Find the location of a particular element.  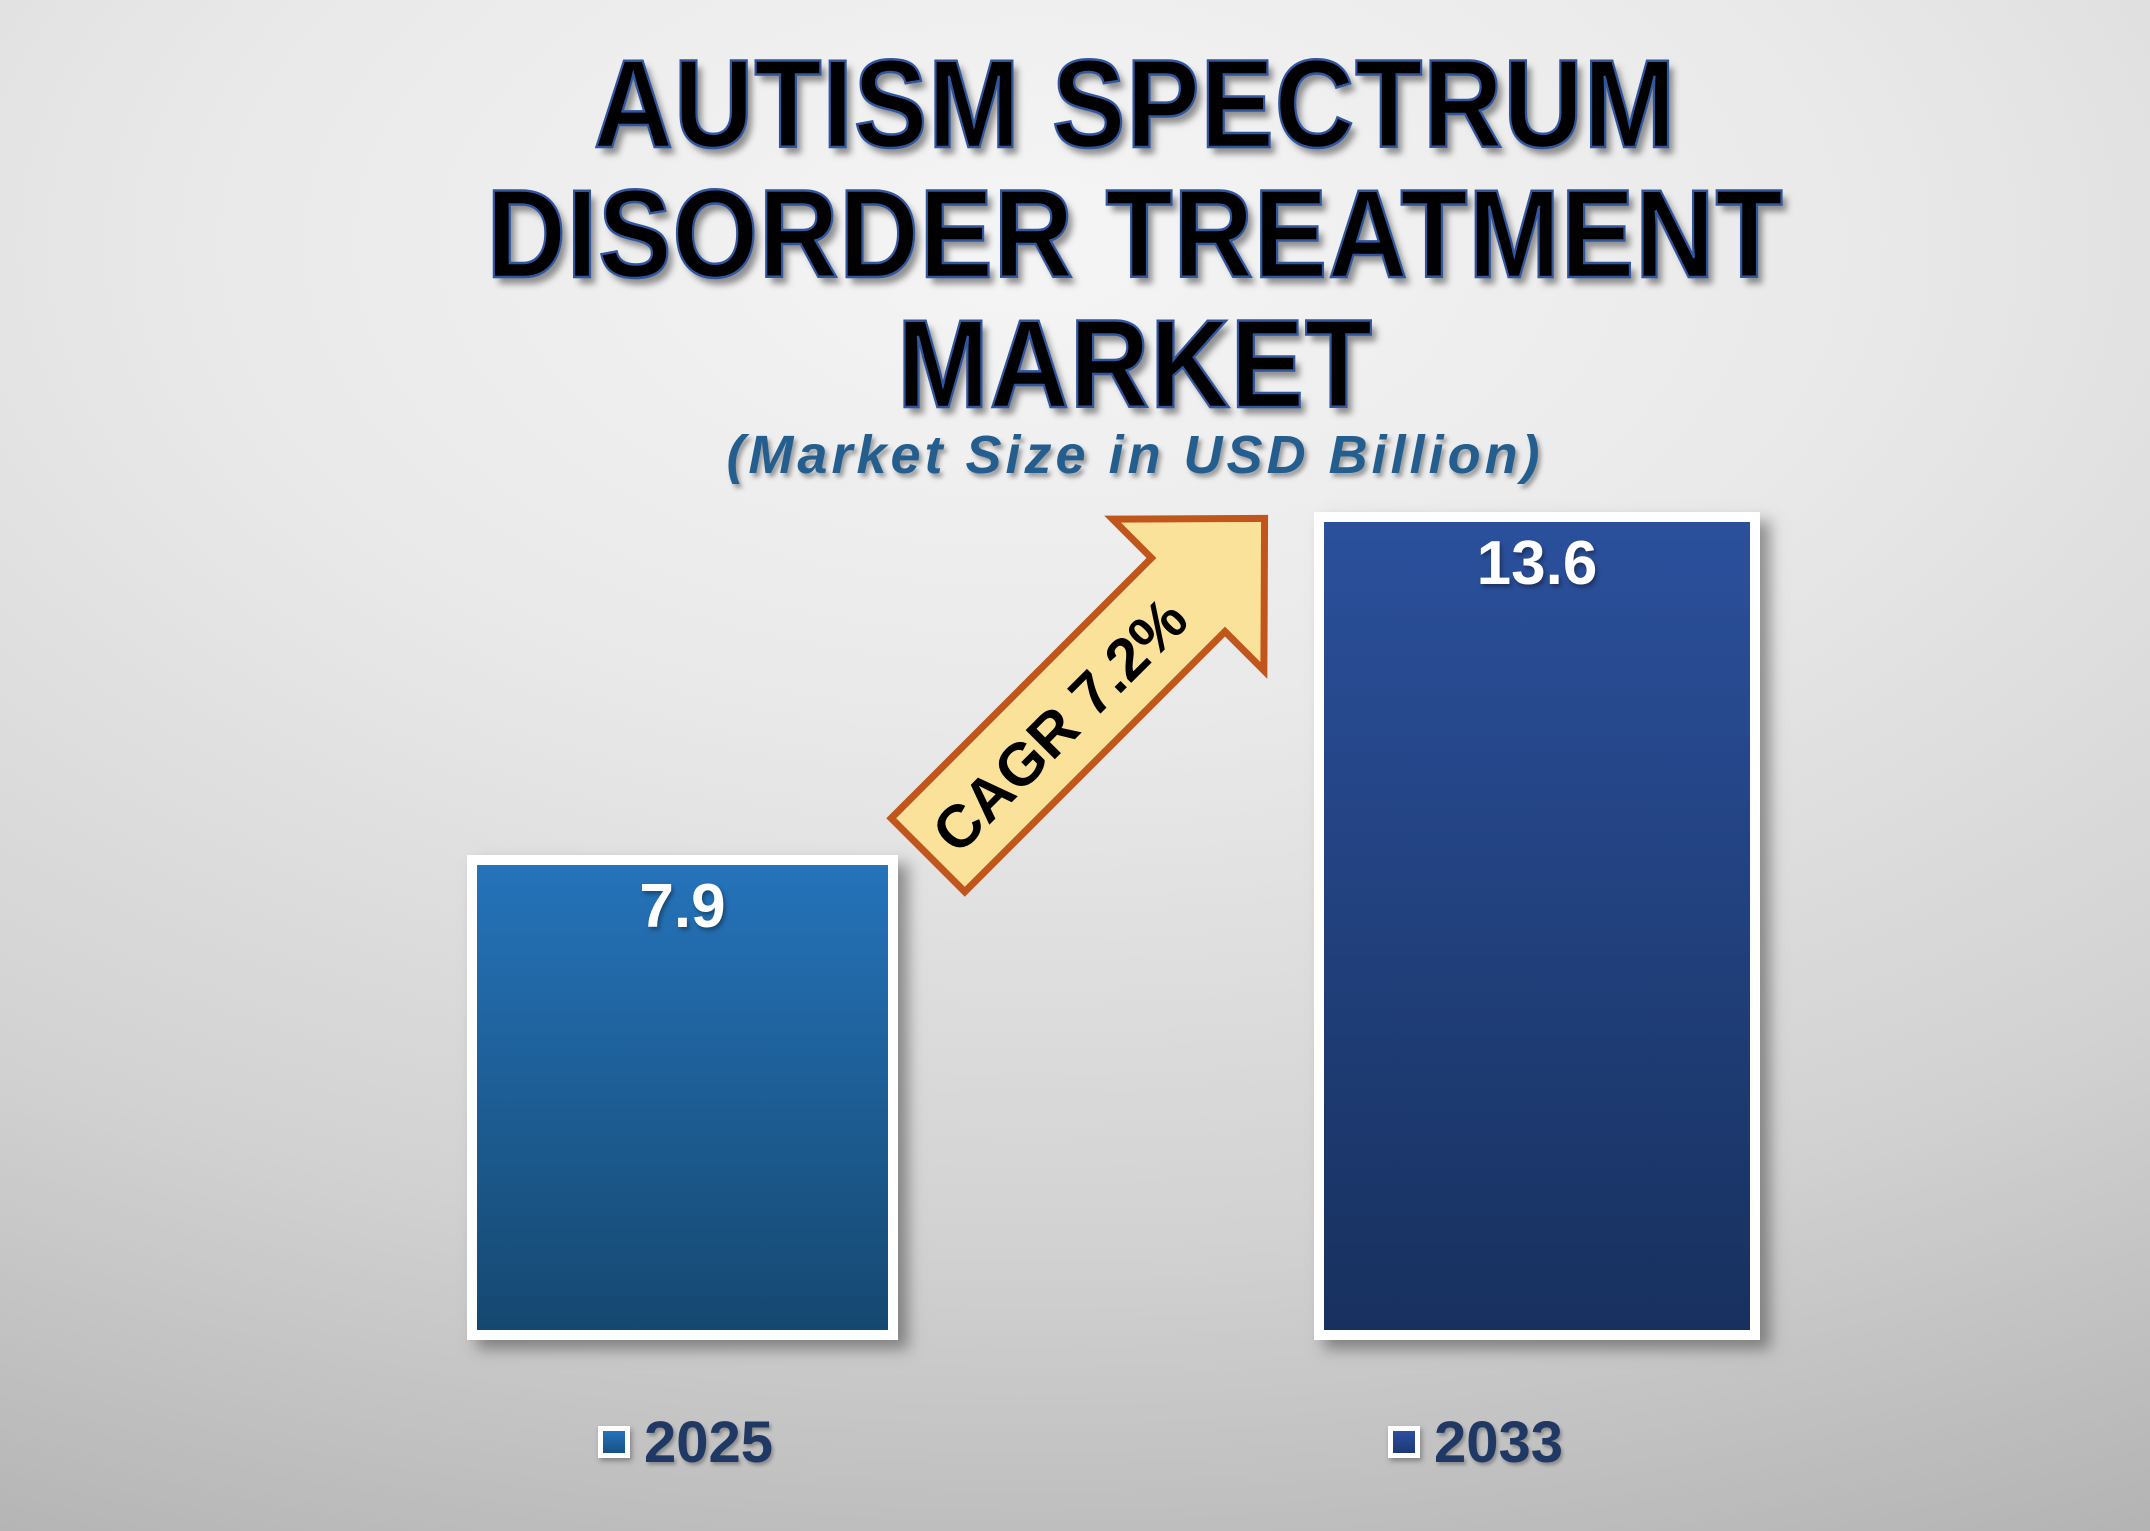

legend-label-2025: 2025 is located at coordinates (709, 1442).